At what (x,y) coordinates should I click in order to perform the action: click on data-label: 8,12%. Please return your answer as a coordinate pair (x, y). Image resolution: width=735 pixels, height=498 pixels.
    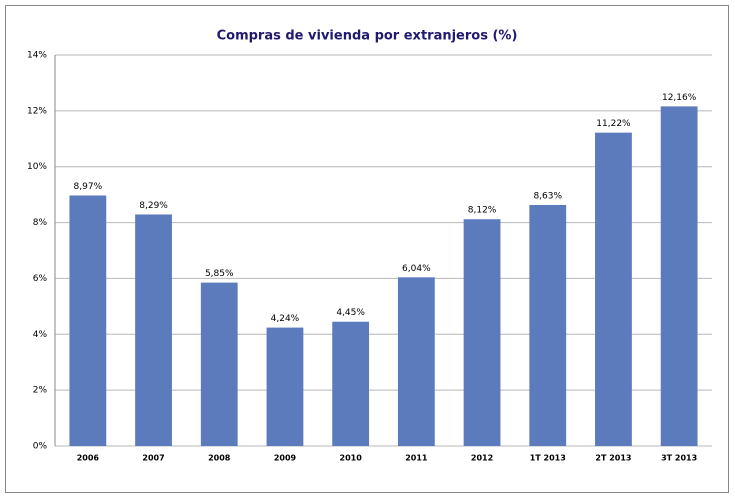
    Looking at the image, I should click on (482, 211).